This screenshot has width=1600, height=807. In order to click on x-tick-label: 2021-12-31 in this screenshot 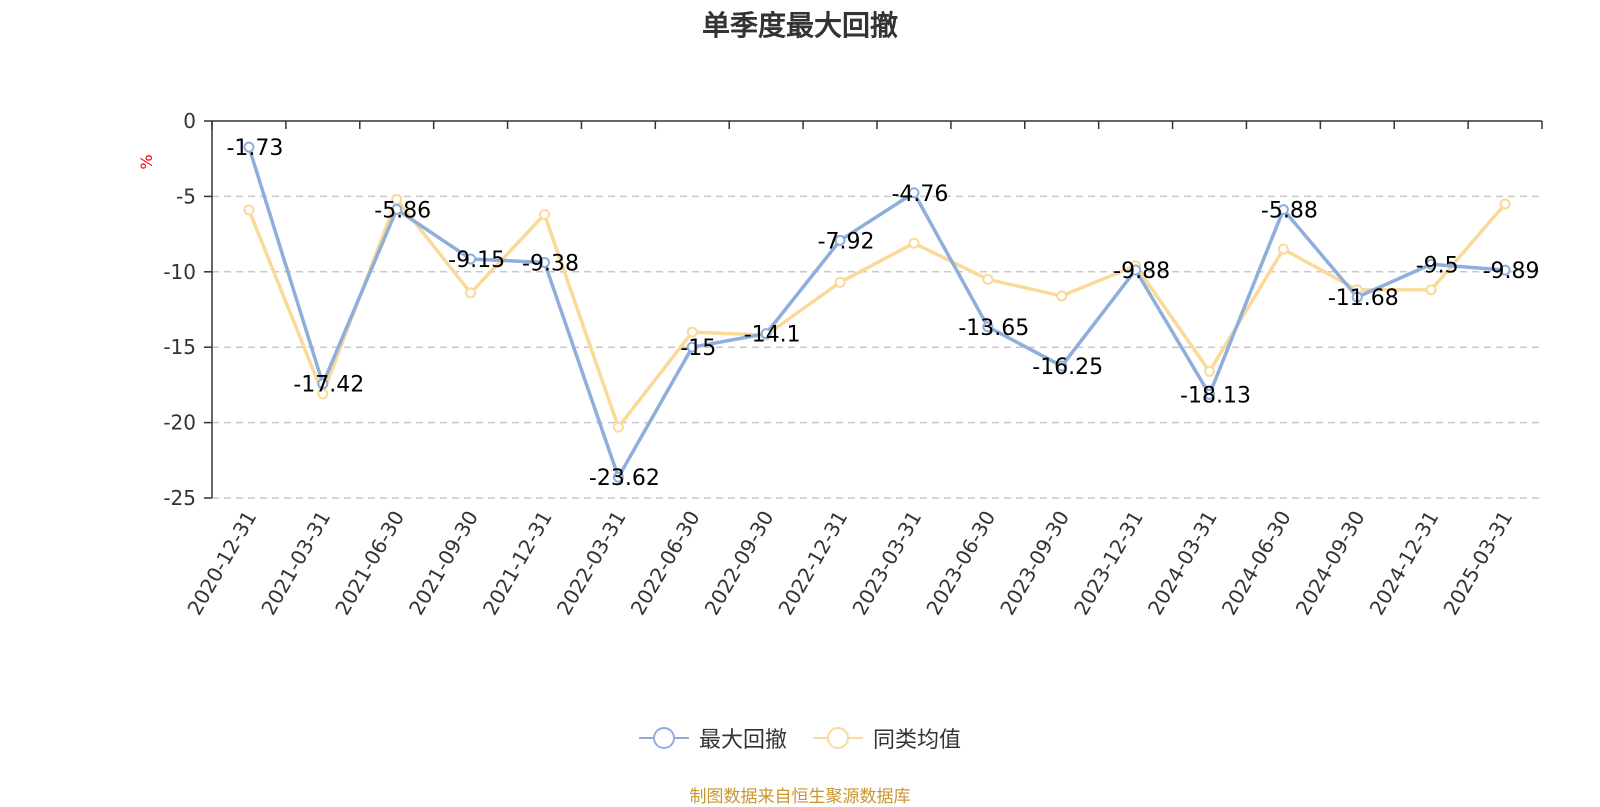, I will do `click(517, 563)`.